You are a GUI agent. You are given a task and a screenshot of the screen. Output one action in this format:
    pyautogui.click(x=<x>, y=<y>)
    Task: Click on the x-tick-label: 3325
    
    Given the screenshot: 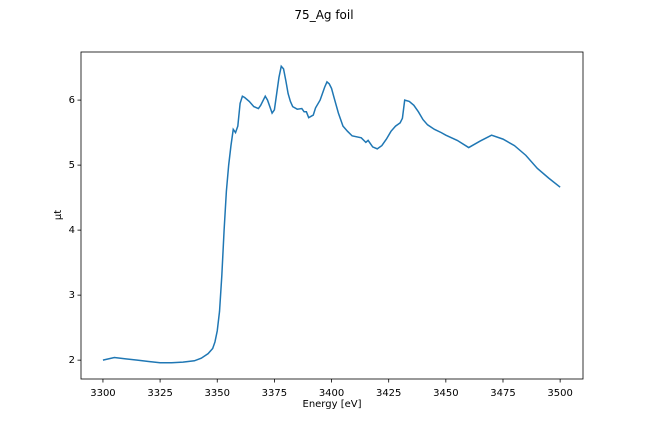 What is the action you would take?
    pyautogui.click(x=159, y=393)
    